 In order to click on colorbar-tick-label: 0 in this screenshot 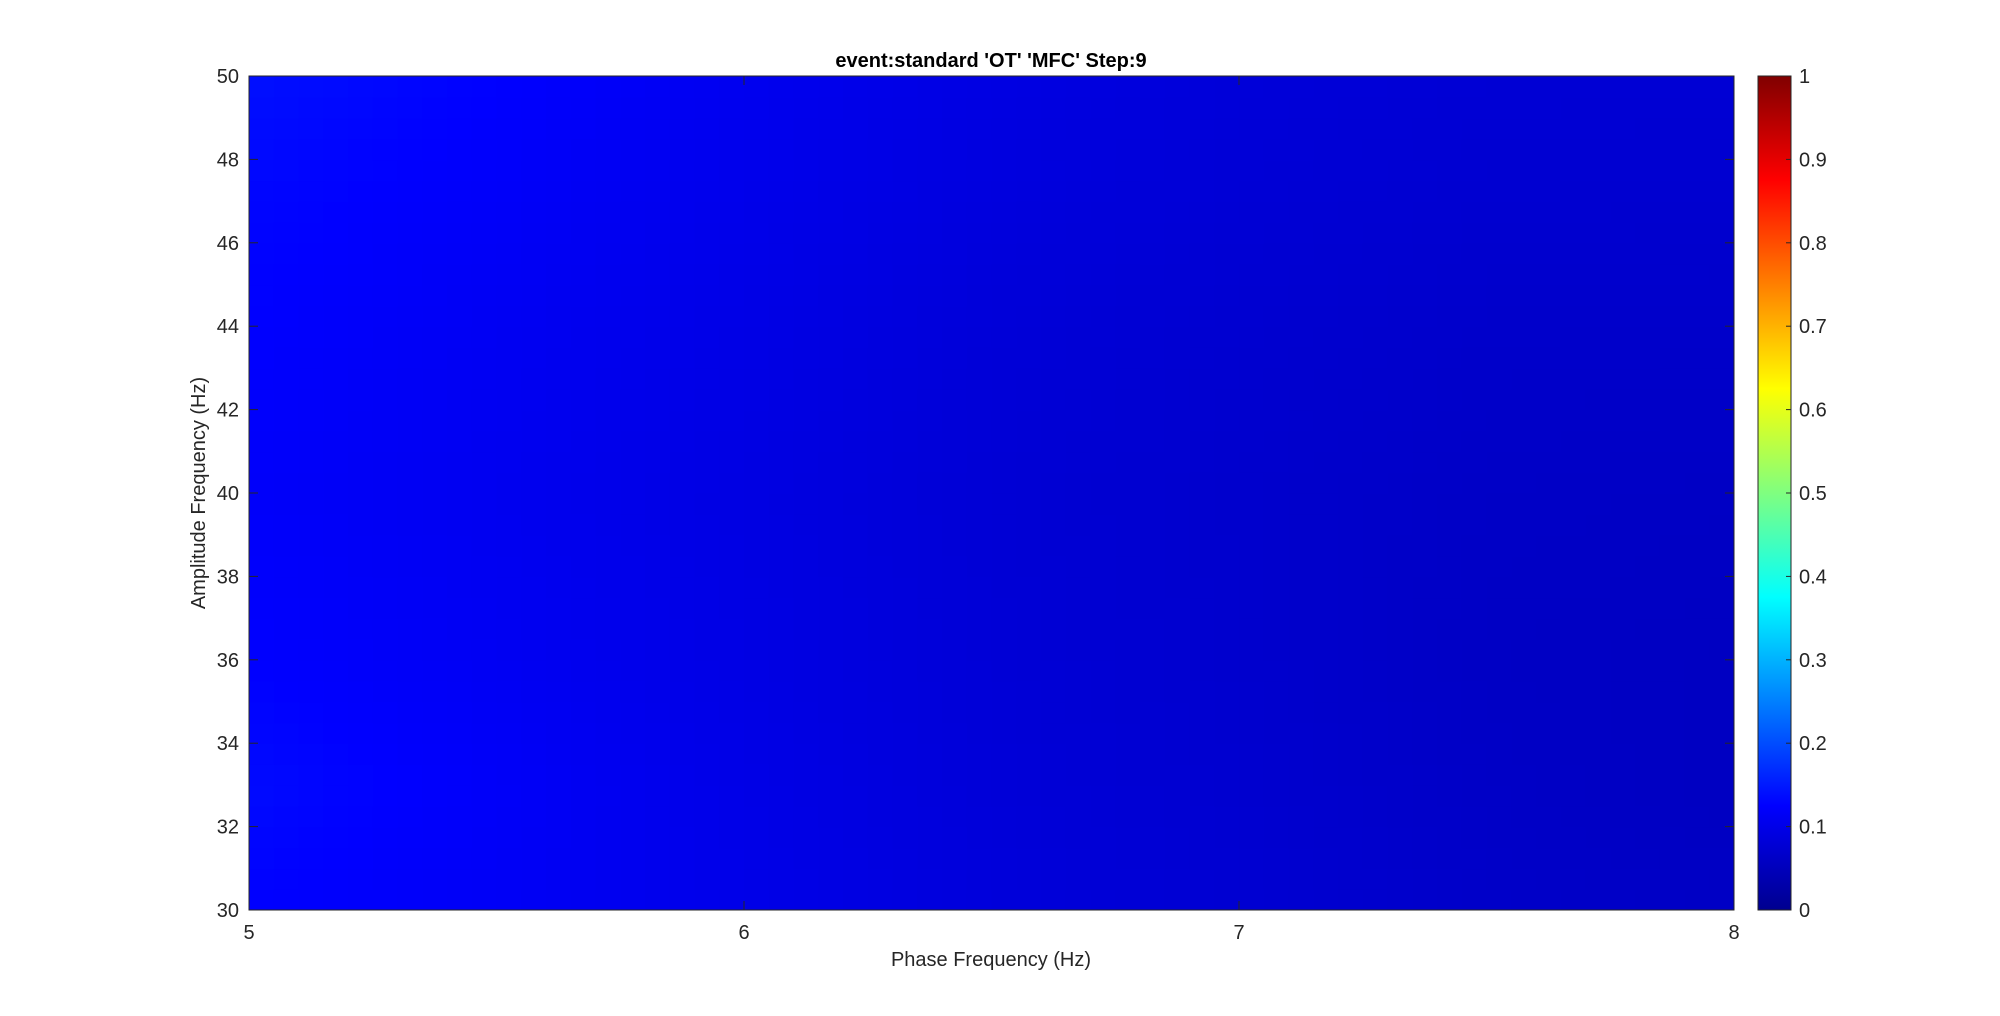, I will do `click(1804, 911)`.